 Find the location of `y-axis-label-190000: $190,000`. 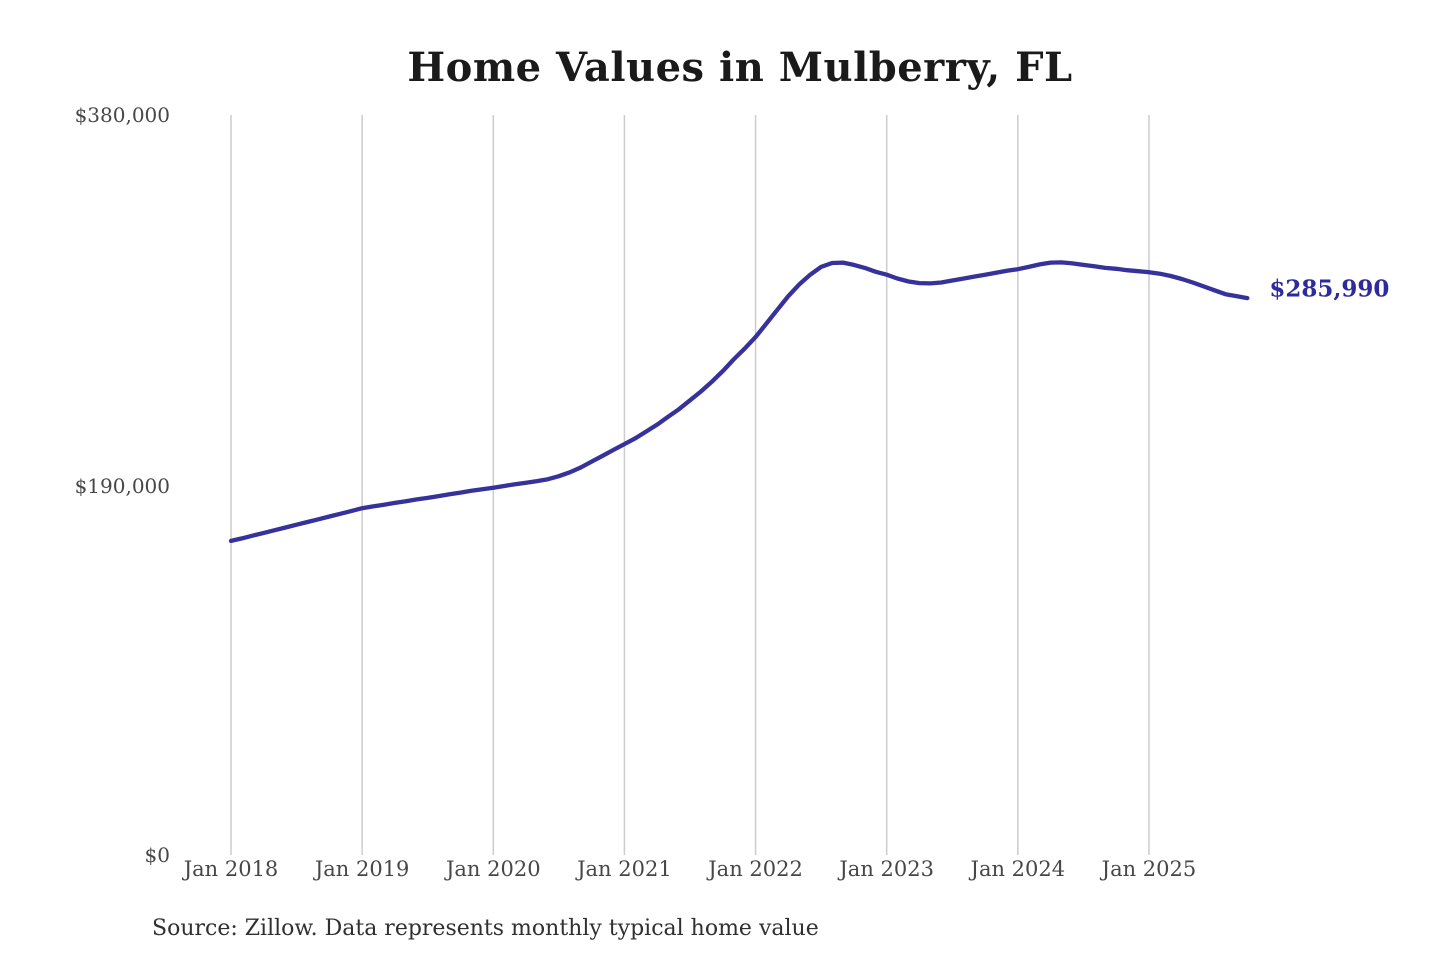

y-axis-label-190000: $190,000 is located at coordinates (122, 486).